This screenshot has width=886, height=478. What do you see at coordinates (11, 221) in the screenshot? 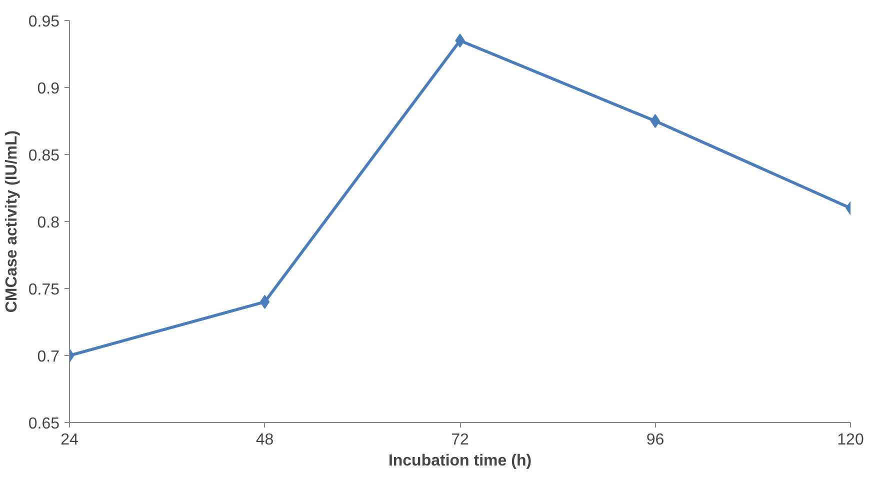
I see `y-axis-title: CMCase activity (IU/mL)` at bounding box center [11, 221].